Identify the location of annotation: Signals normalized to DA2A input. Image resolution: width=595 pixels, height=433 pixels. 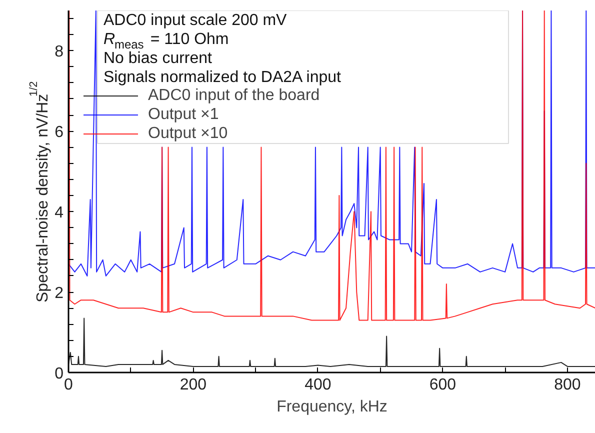
(223, 77).